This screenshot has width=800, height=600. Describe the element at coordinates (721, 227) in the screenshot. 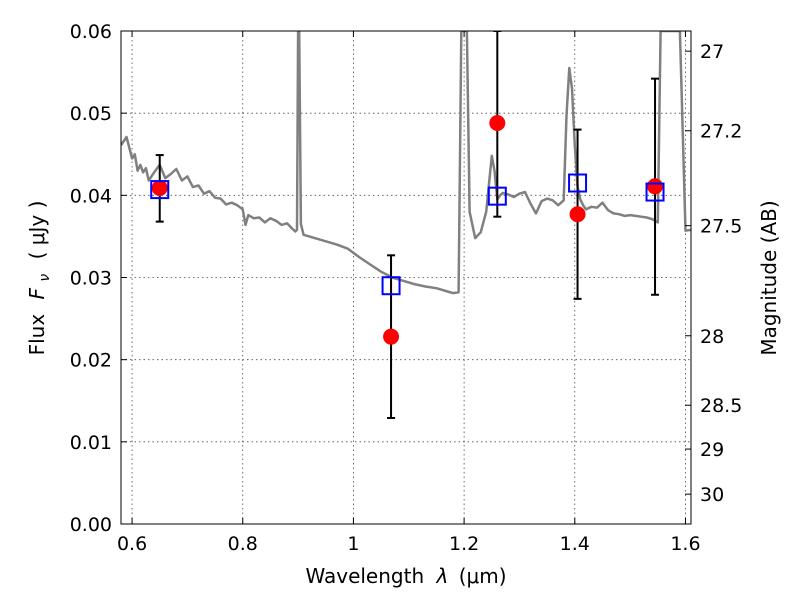

I see `y2-tick-label: 27.5` at that location.